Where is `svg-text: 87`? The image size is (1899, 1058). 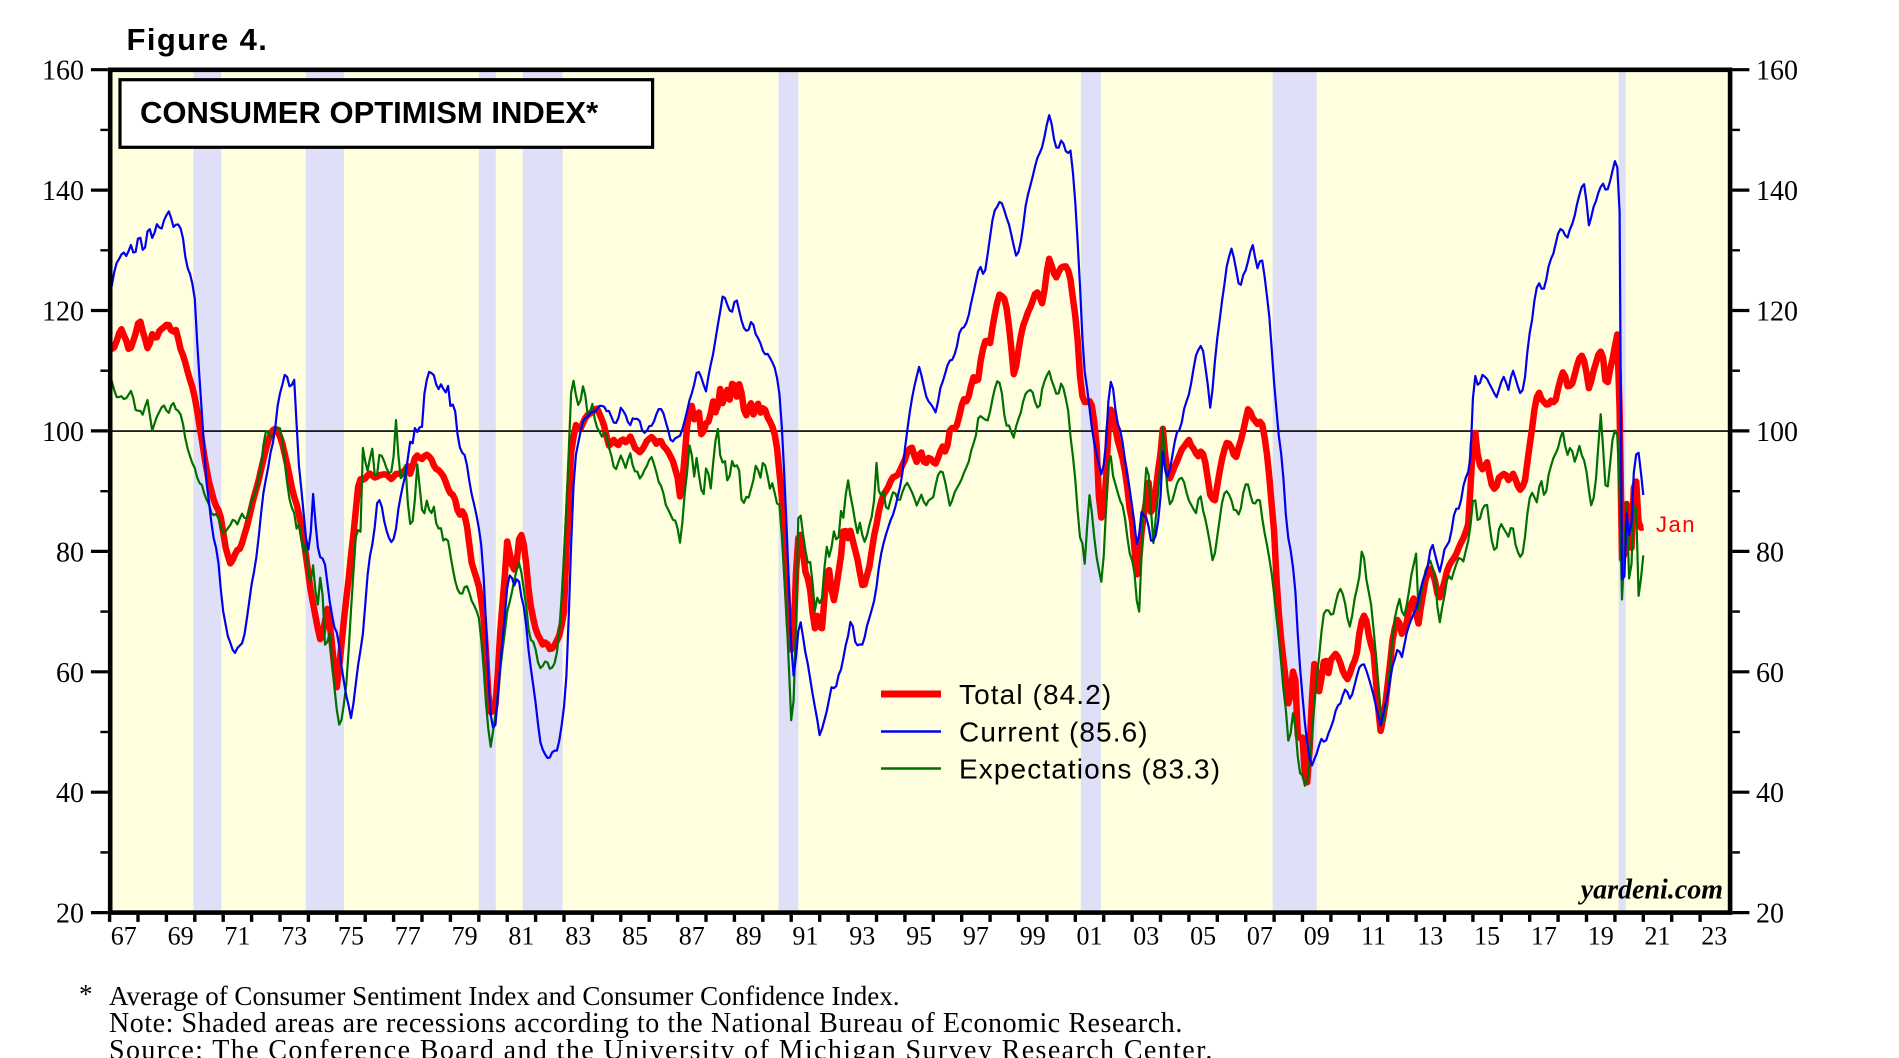
svg-text: 87 is located at coordinates (692, 936).